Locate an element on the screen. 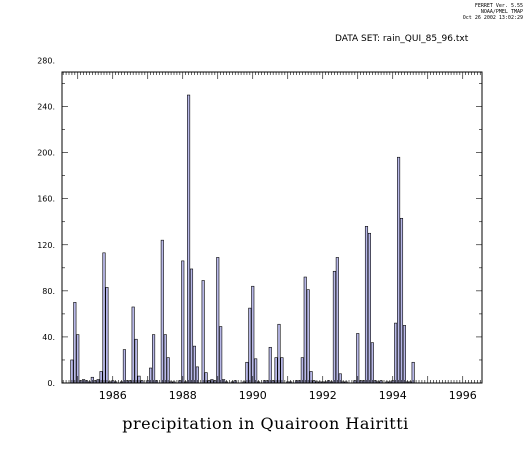 The height and width of the screenshot is (457, 531). y-tick-label: 160. is located at coordinates (46, 199).